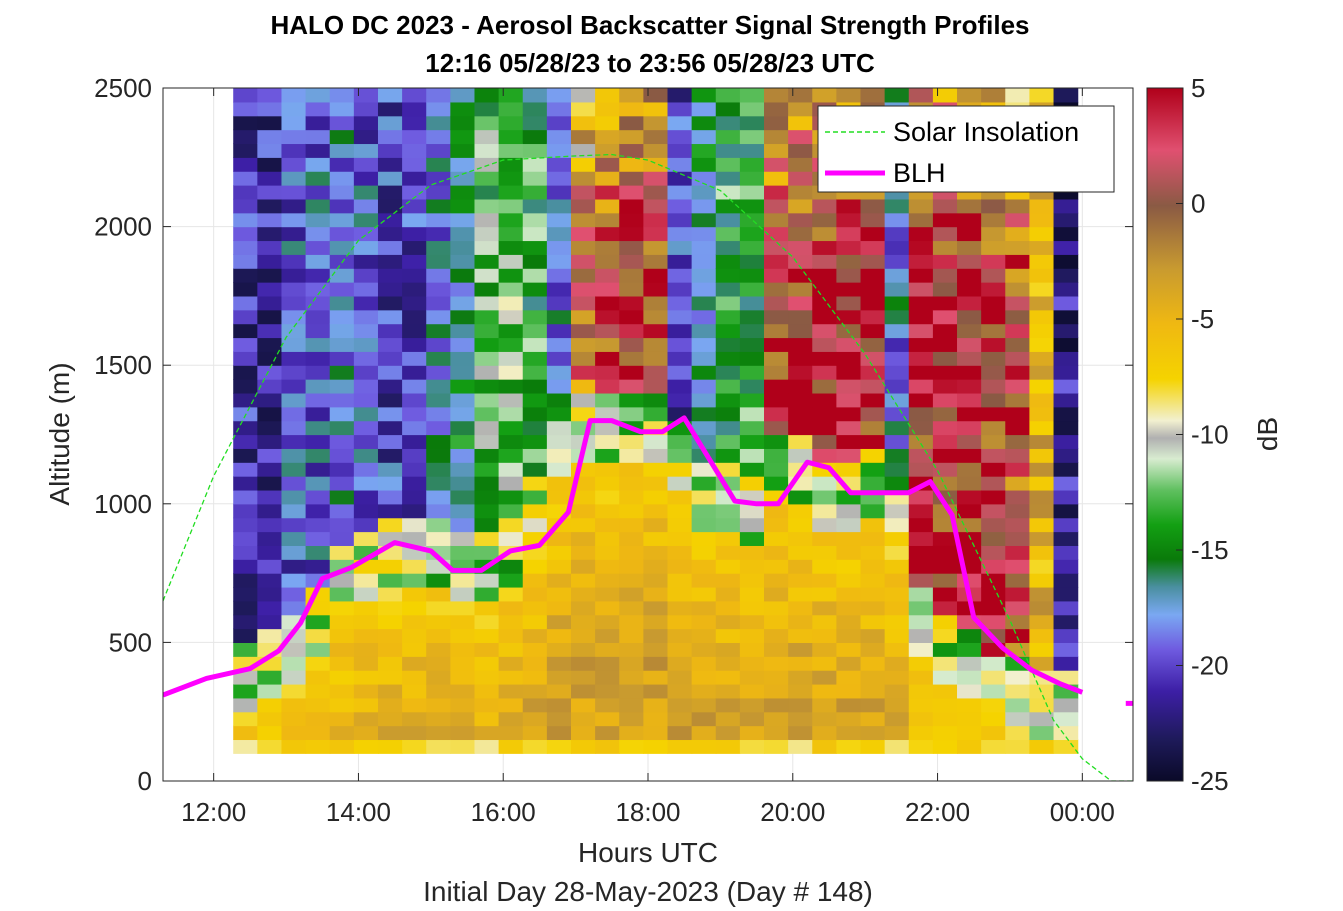  Describe the element at coordinates (1267, 434) in the screenshot. I see `colorbar-label: dB` at that location.